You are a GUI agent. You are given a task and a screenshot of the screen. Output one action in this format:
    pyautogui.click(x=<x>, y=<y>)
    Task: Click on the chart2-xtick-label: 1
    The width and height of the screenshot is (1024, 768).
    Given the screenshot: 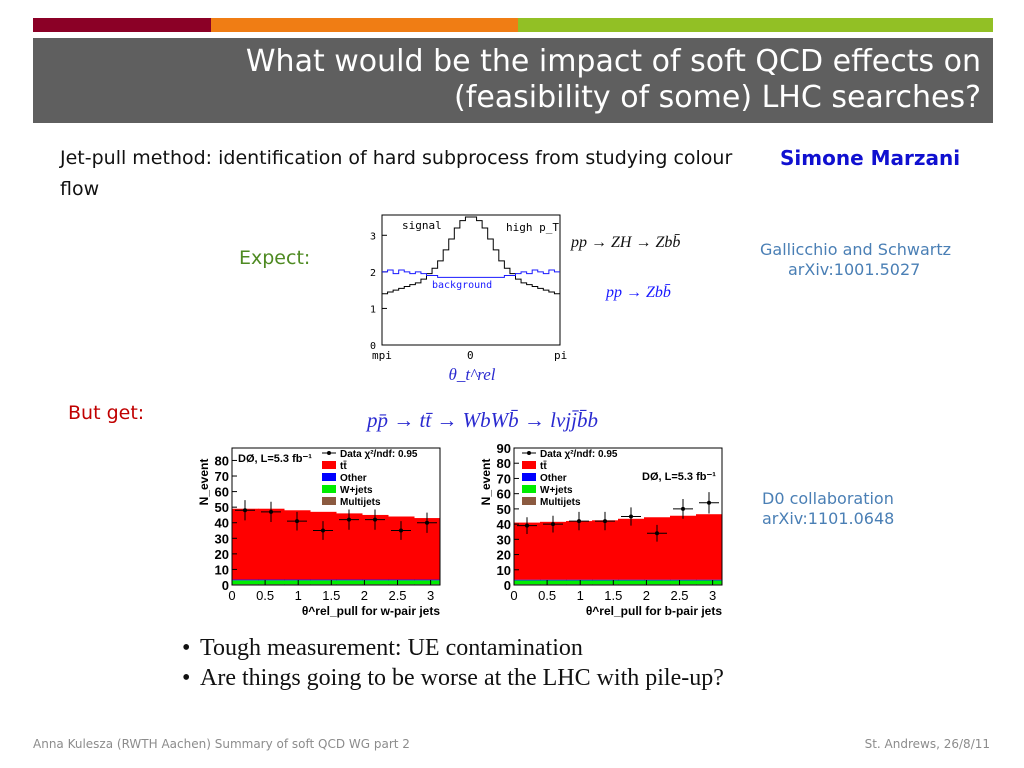 What is the action you would take?
    pyautogui.click(x=298, y=595)
    